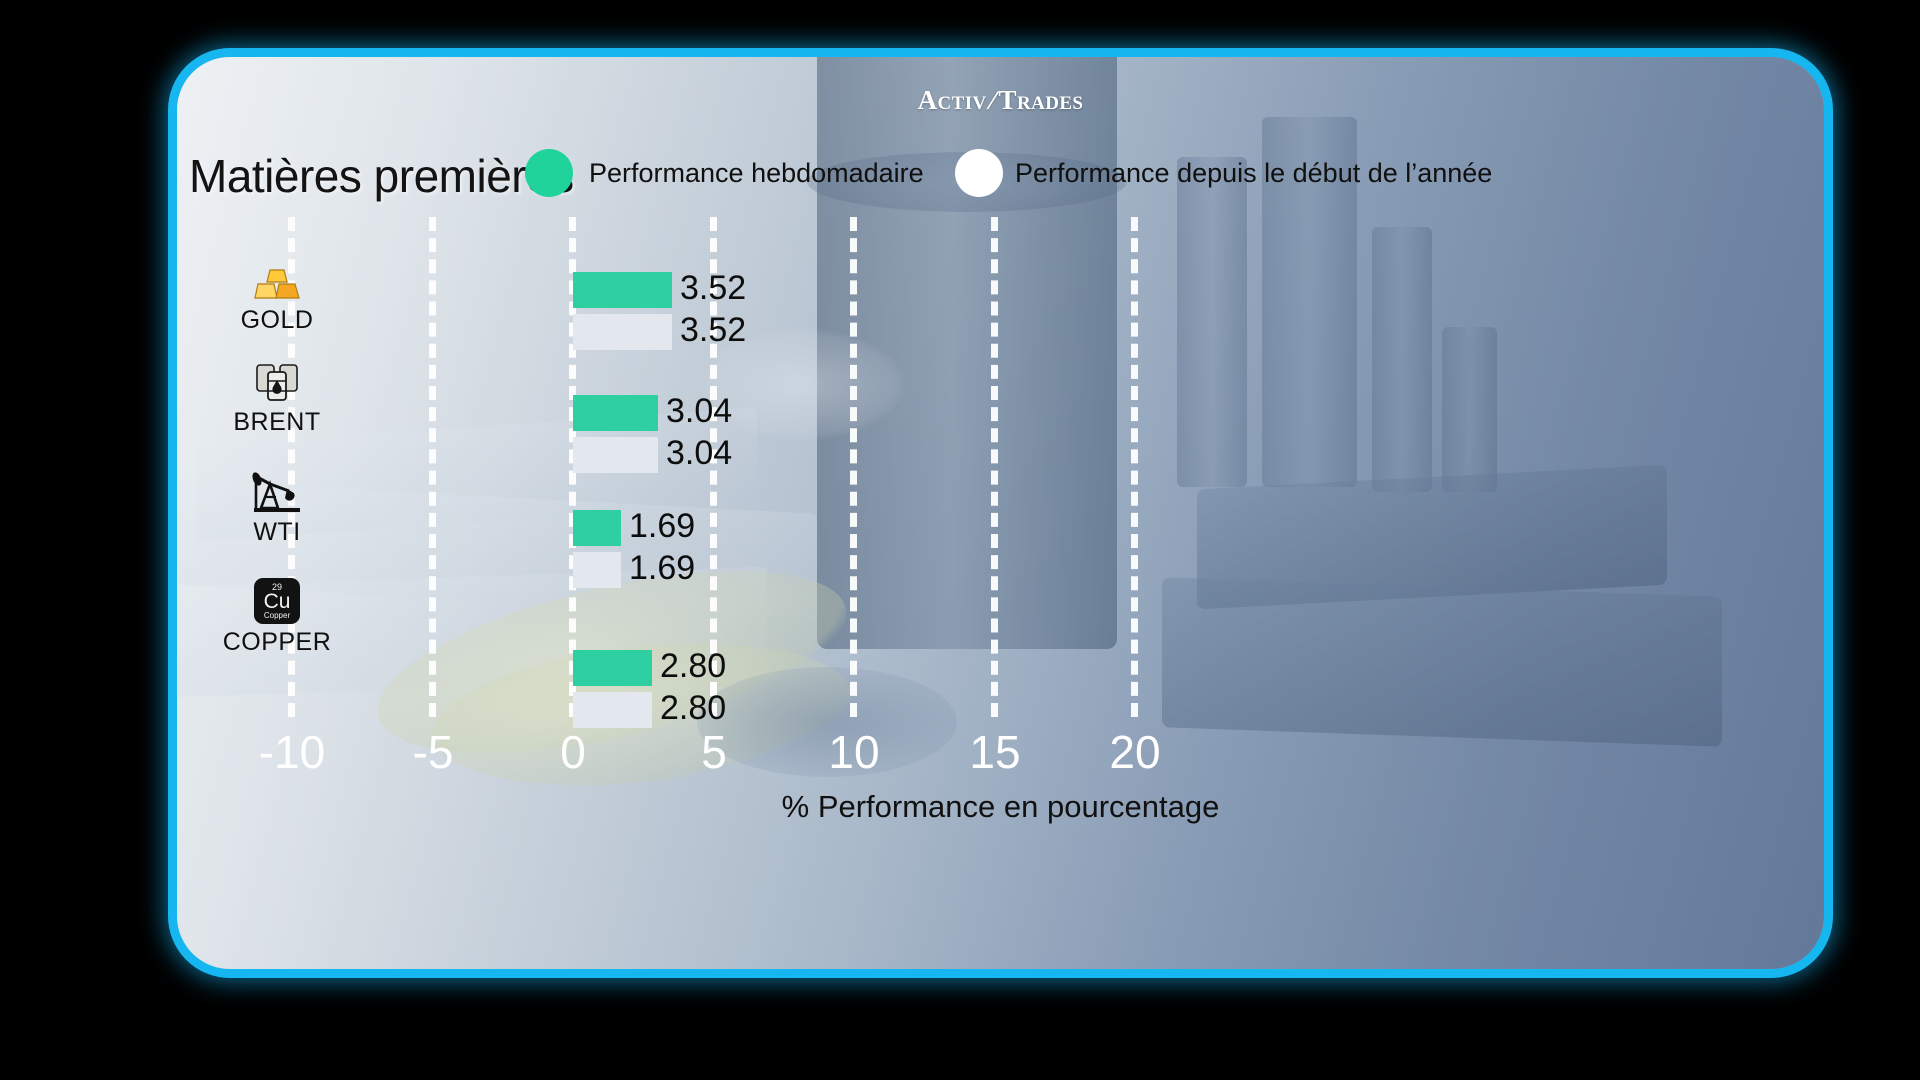  I want to click on bar-value-gold-ytd: 3.52, so click(713, 330).